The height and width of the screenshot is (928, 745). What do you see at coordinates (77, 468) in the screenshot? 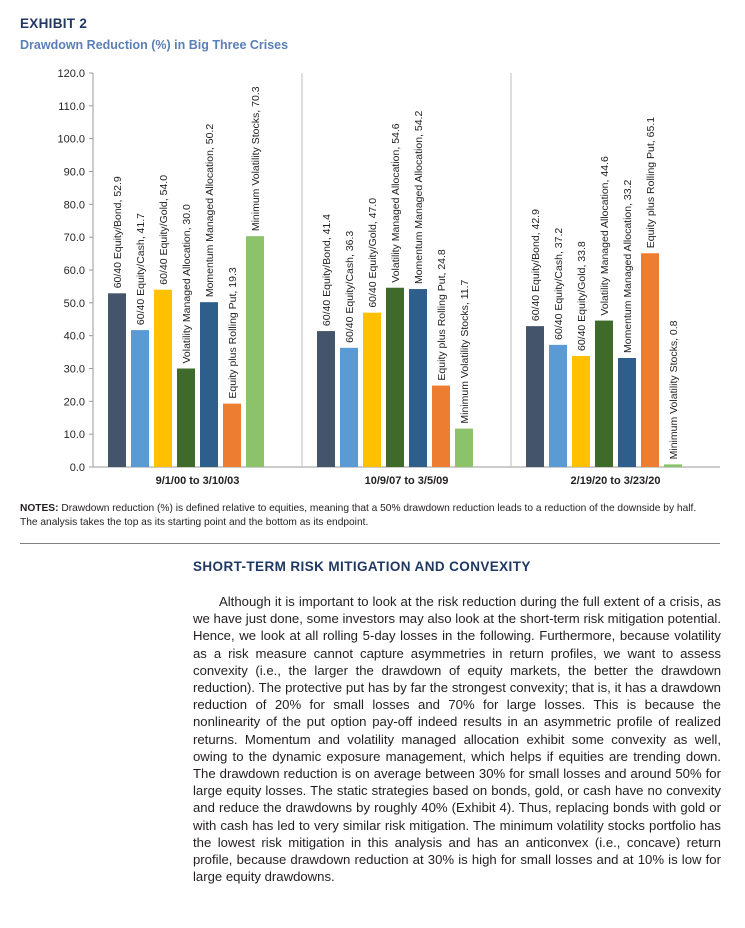
I see `y-tick-label: 0.0` at bounding box center [77, 468].